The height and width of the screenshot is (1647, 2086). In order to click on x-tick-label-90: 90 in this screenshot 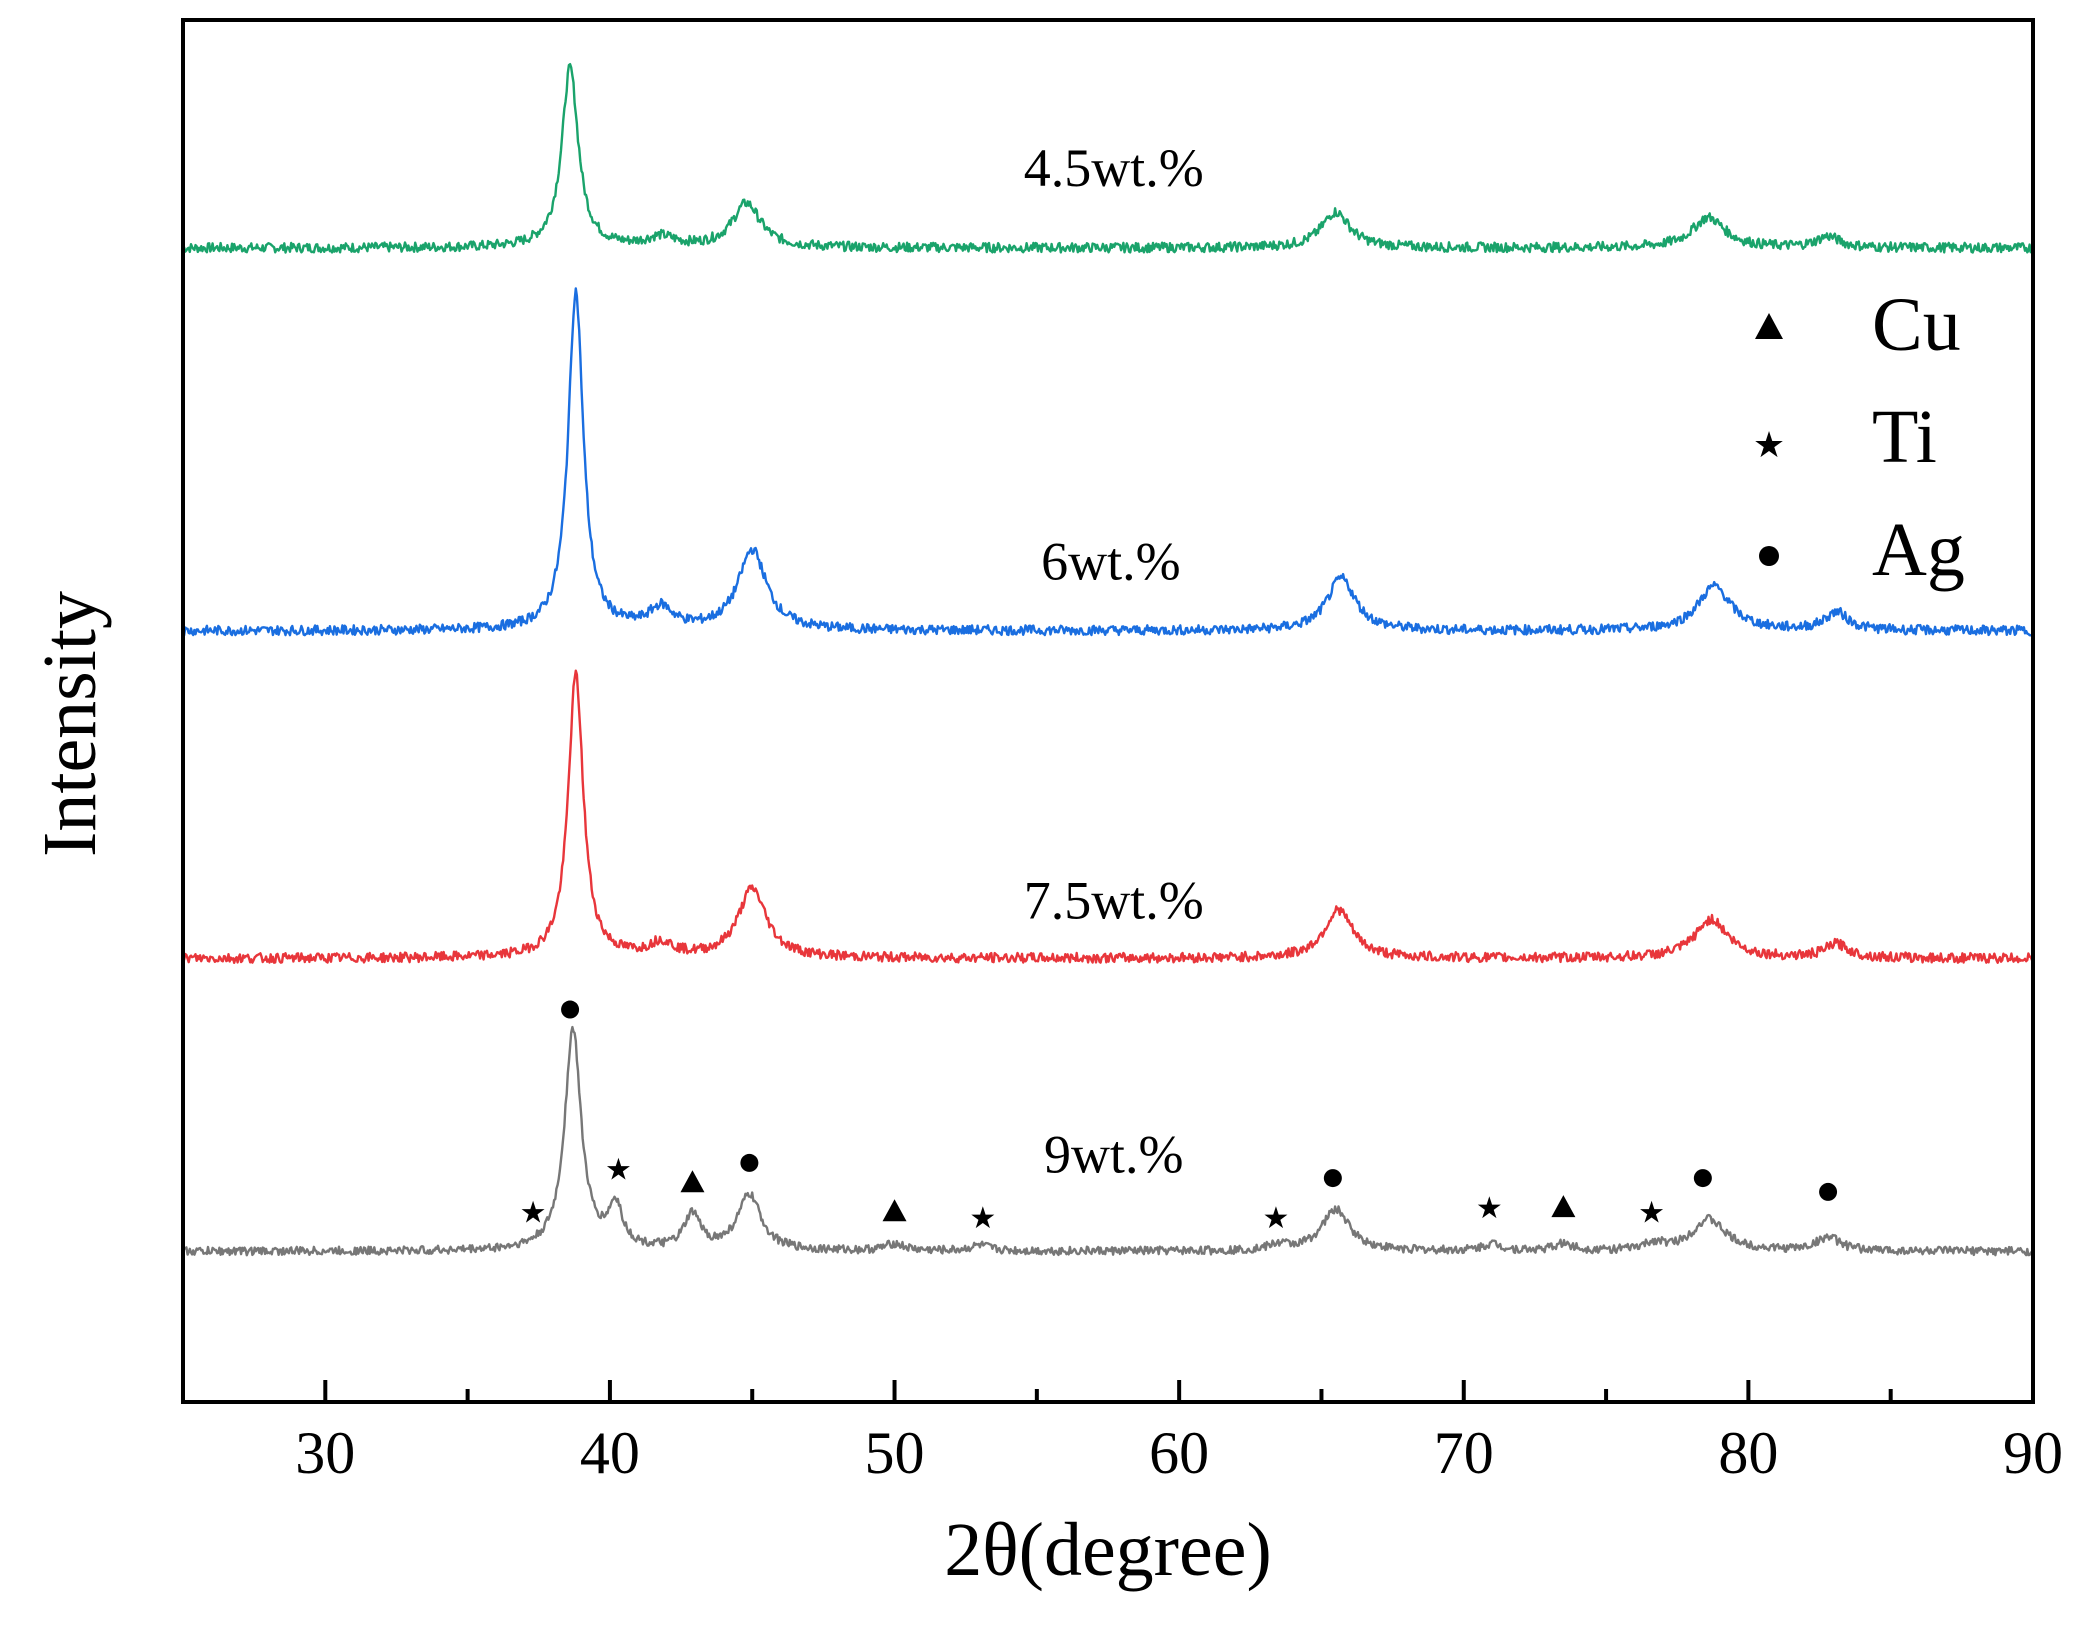, I will do `click(2033, 1453)`.